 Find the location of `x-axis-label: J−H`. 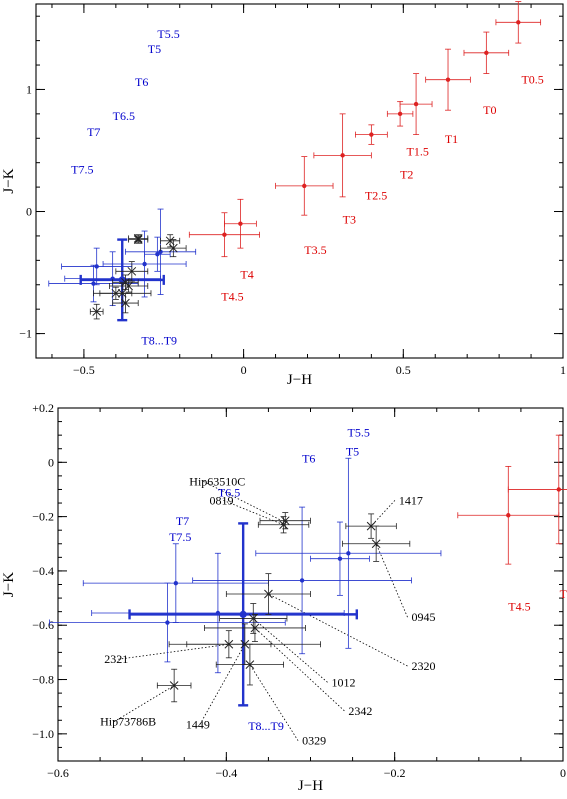

x-axis-label: J−H is located at coordinates (310, 786).